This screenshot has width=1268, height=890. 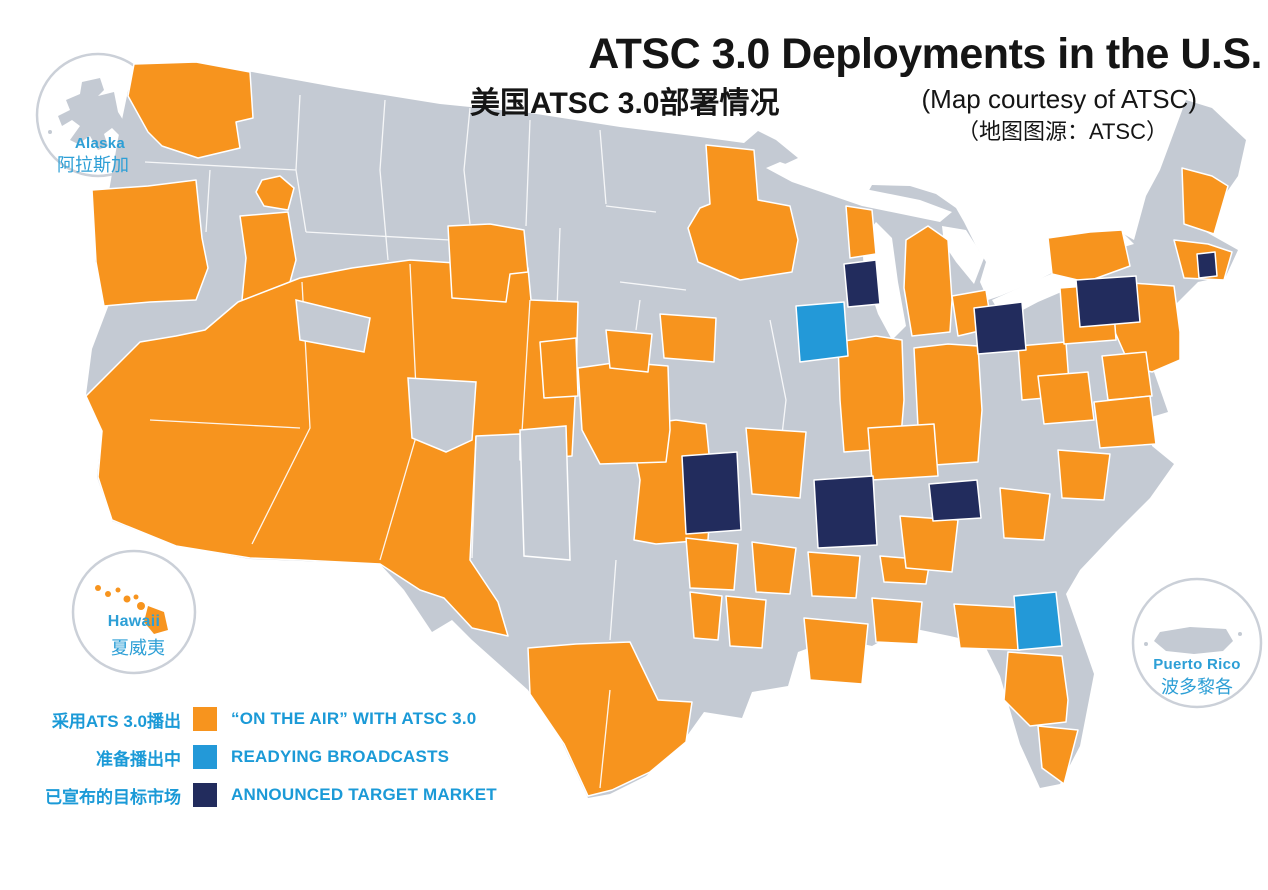 I want to click on lake-huron, so click(x=963, y=255).